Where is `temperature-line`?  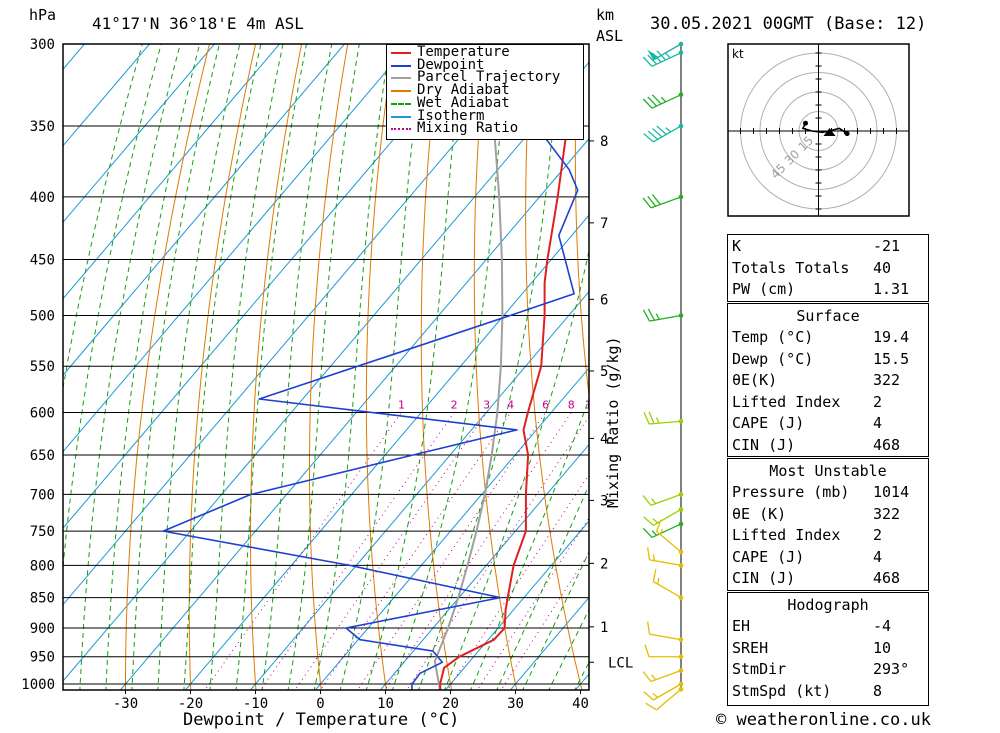
temperature-line is located at coordinates (511, 367).